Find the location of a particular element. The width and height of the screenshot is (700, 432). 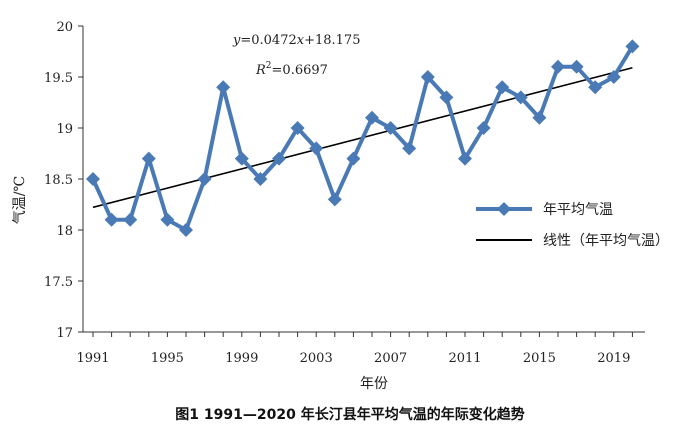

x-tick-label: 2003 is located at coordinates (316, 358).